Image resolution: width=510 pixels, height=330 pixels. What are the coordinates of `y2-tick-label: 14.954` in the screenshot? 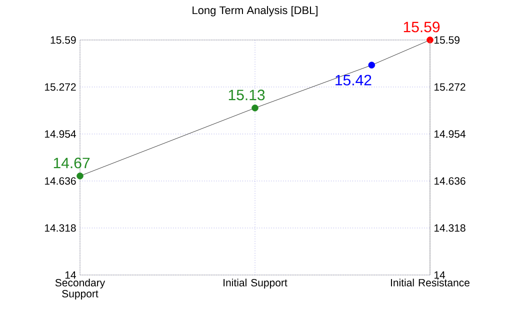 It's located at (450, 134).